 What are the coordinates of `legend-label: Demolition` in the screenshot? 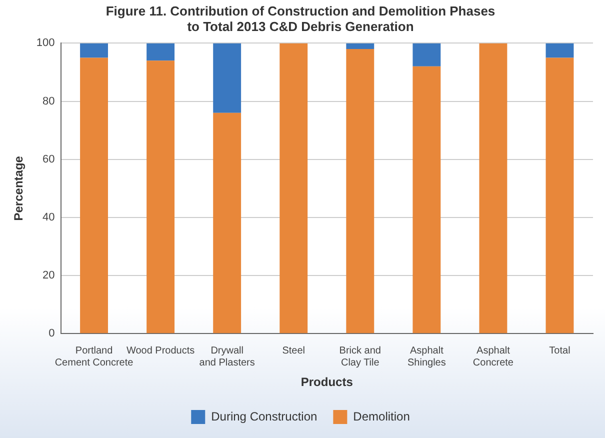 It's located at (381, 416).